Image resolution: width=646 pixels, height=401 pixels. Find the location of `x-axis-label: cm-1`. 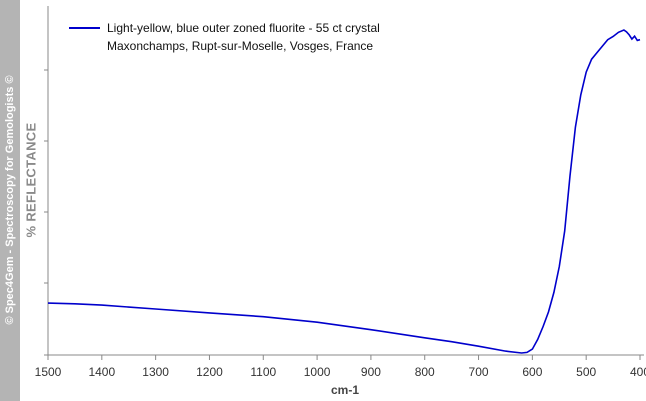

x-axis-label: cm-1 is located at coordinates (345, 390).